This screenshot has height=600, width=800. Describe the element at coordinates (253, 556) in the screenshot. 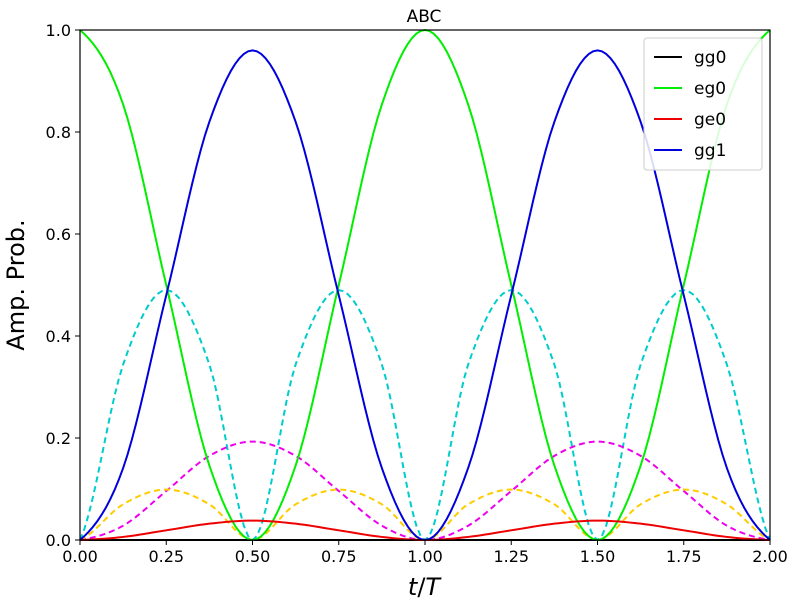

I see `x-tick-label: 0.50` at that location.